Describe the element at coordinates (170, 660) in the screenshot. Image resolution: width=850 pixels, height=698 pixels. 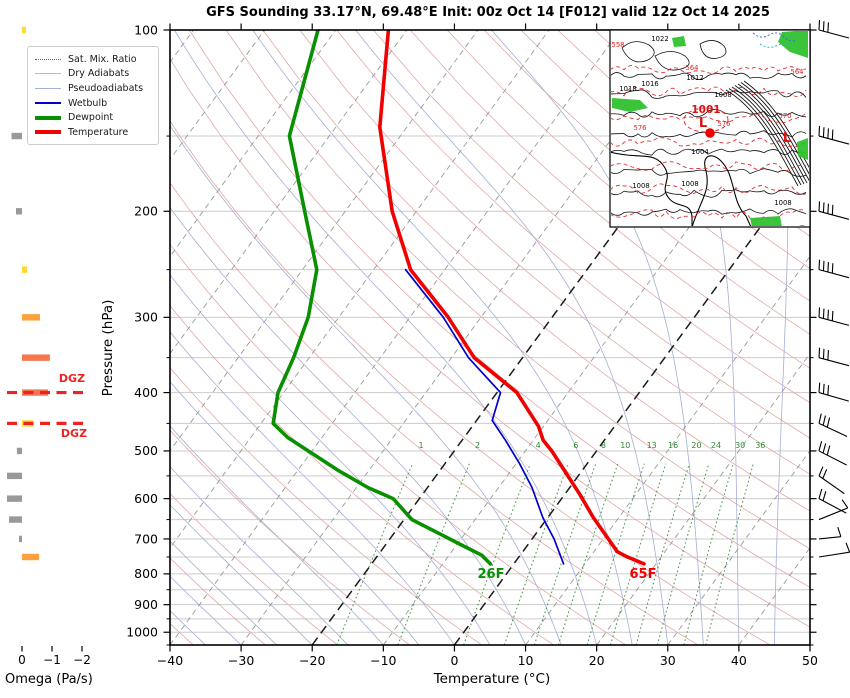
I see `svg-text: −40` at that location.